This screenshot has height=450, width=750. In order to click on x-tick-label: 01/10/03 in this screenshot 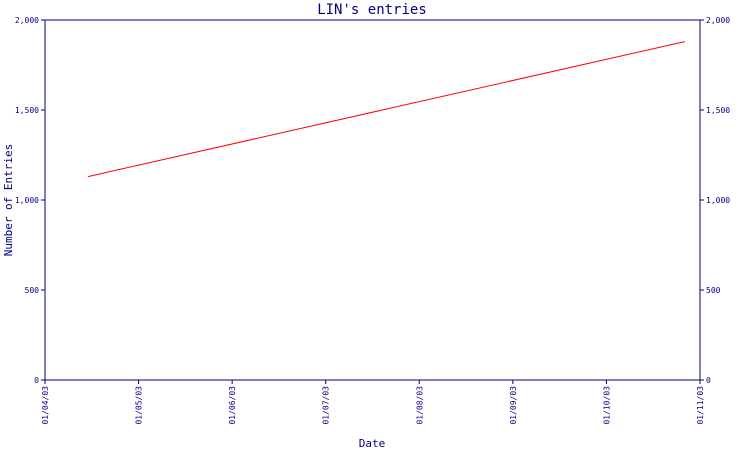, I will do `click(606, 405)`.